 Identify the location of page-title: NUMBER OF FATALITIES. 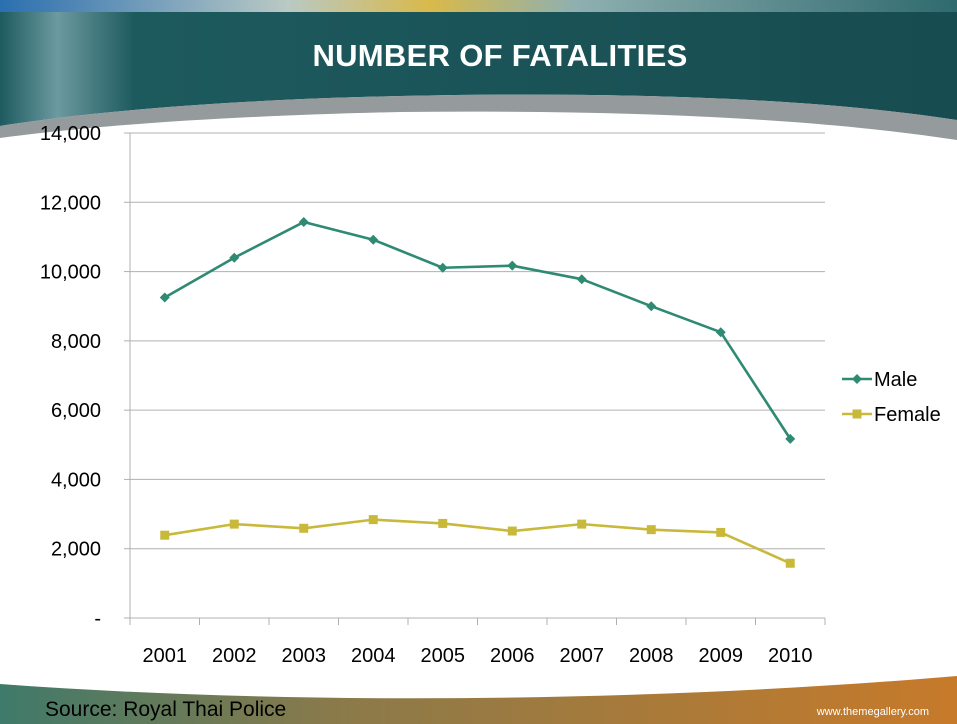
(500, 55).